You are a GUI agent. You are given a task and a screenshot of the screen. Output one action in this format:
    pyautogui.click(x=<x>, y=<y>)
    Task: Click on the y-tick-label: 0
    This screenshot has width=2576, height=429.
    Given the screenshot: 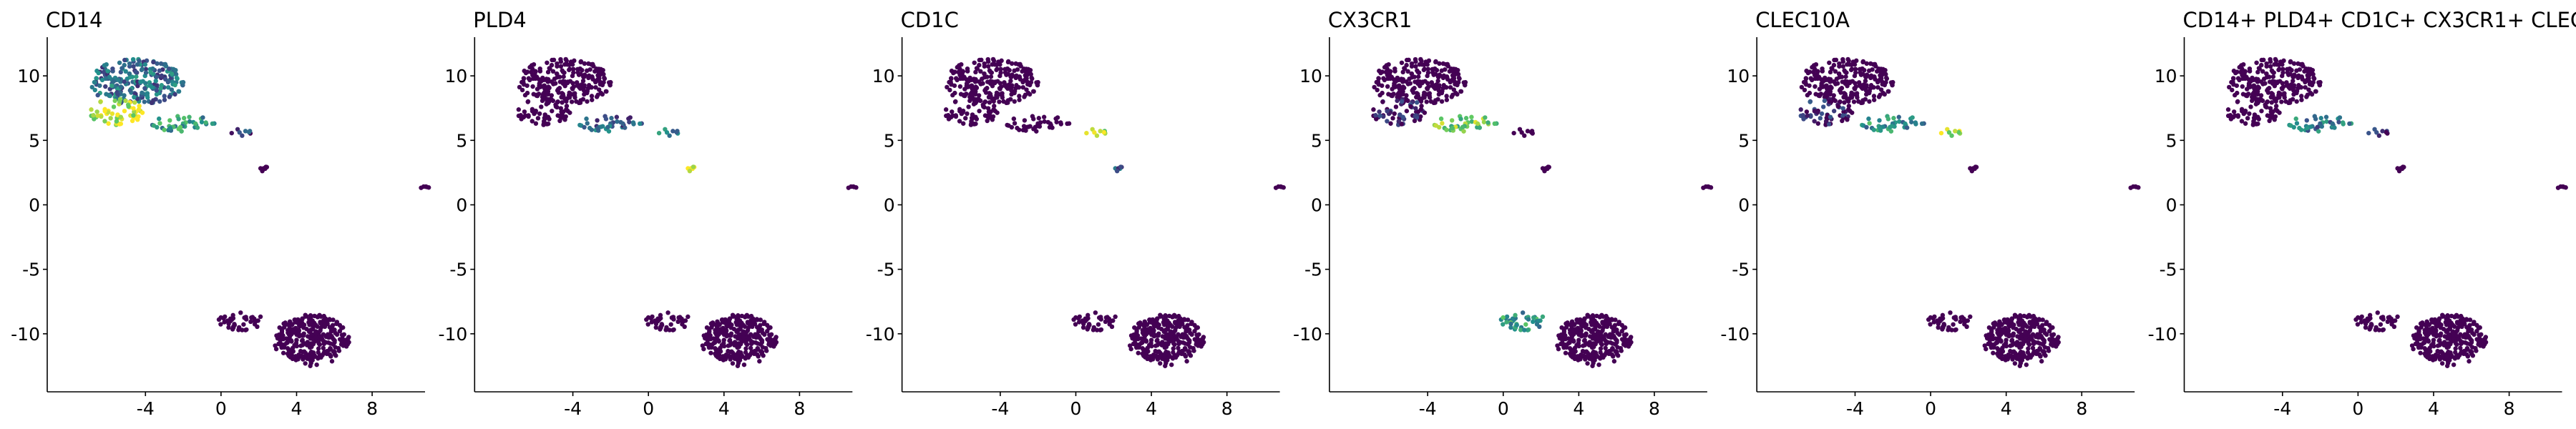 What is the action you would take?
    pyautogui.click(x=2171, y=204)
    